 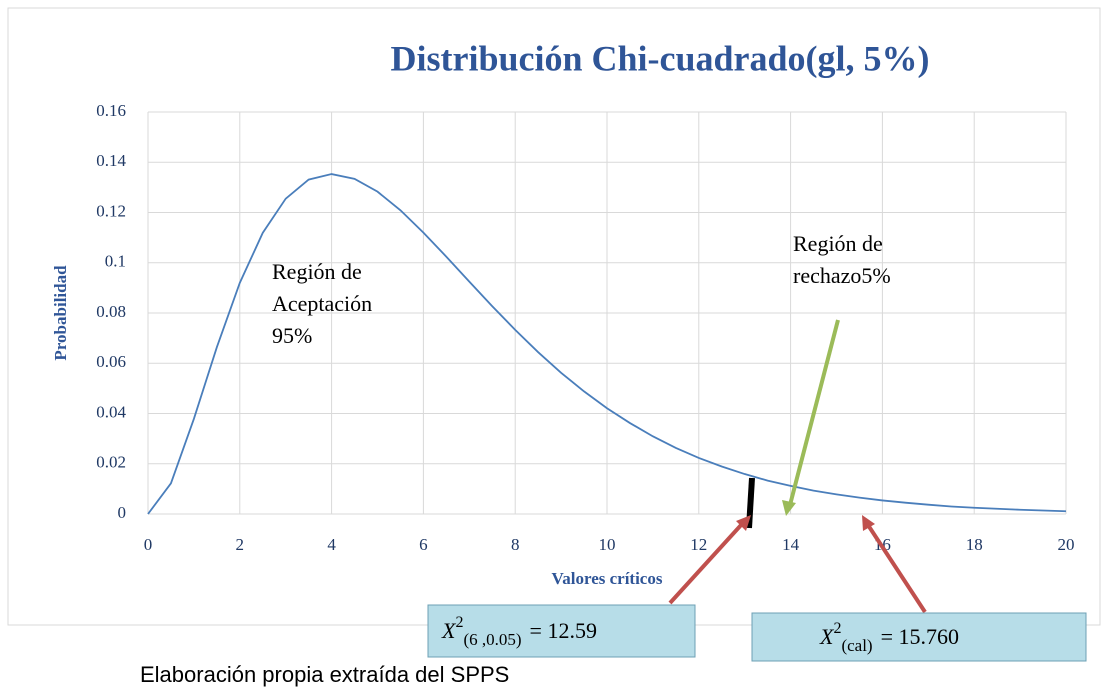 What do you see at coordinates (111, 160) in the screenshot?
I see `y-tick-label: 0.14` at bounding box center [111, 160].